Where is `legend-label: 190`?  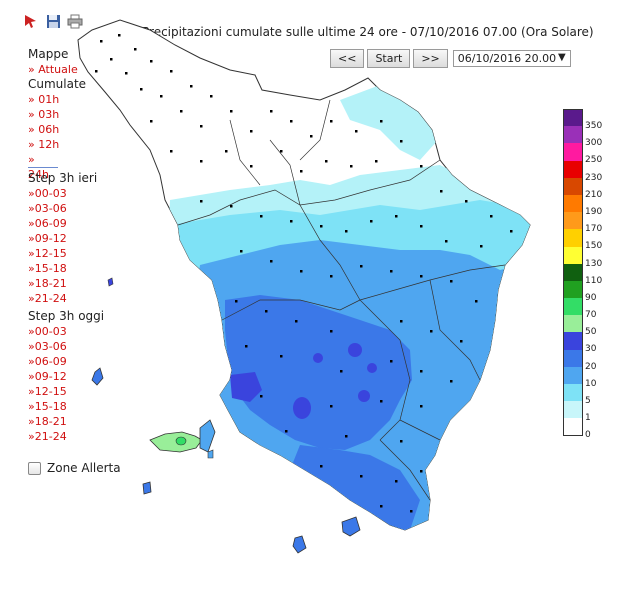 legend-label: 190 is located at coordinates (594, 211).